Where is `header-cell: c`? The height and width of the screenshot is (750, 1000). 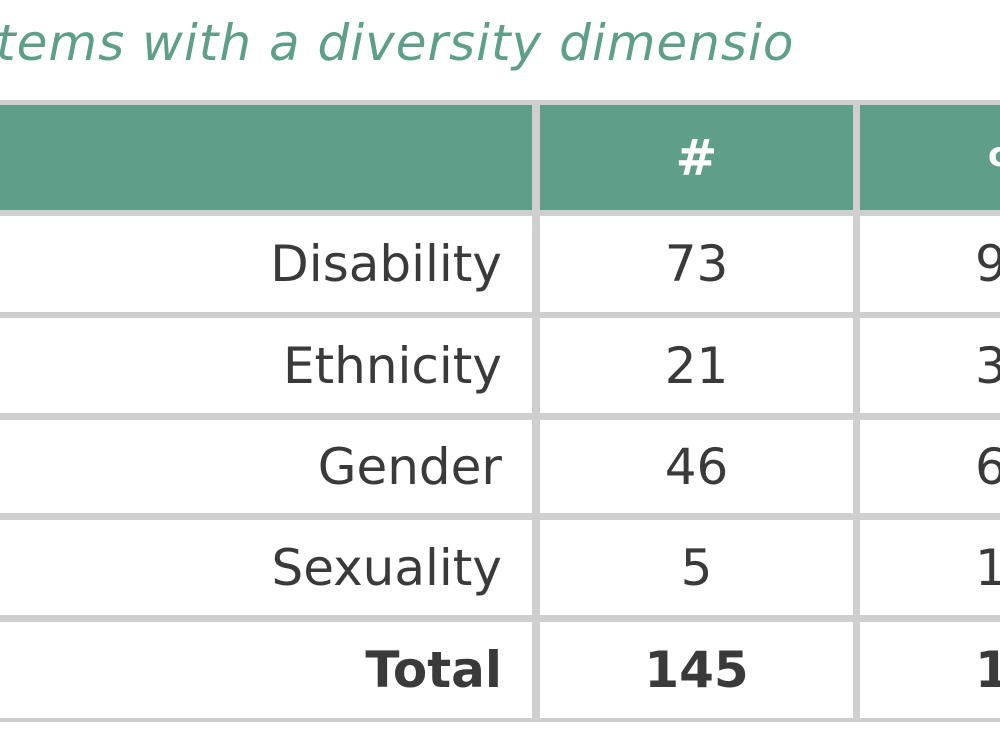 header-cell: c is located at coordinates (930, 157).